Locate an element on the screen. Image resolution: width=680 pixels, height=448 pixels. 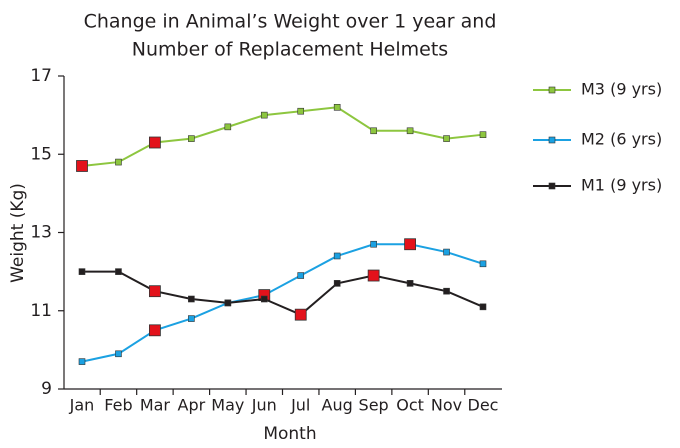
x-tick-label: Aug is located at coordinates (337, 405).